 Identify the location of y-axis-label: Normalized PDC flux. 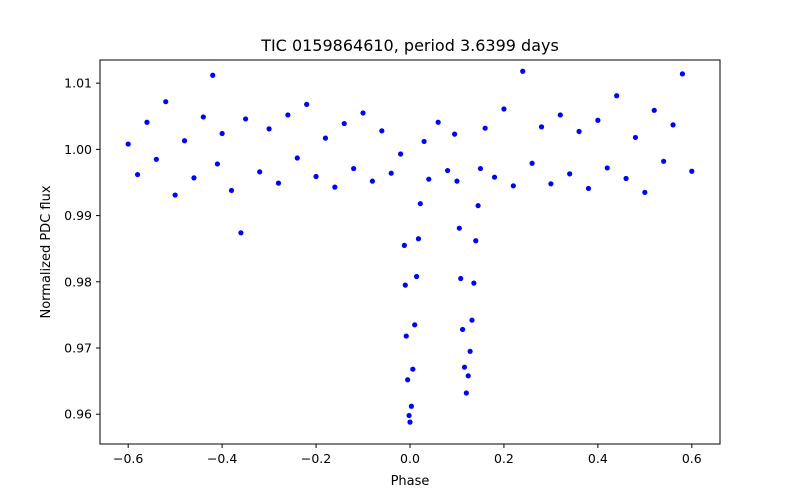
(46, 251).